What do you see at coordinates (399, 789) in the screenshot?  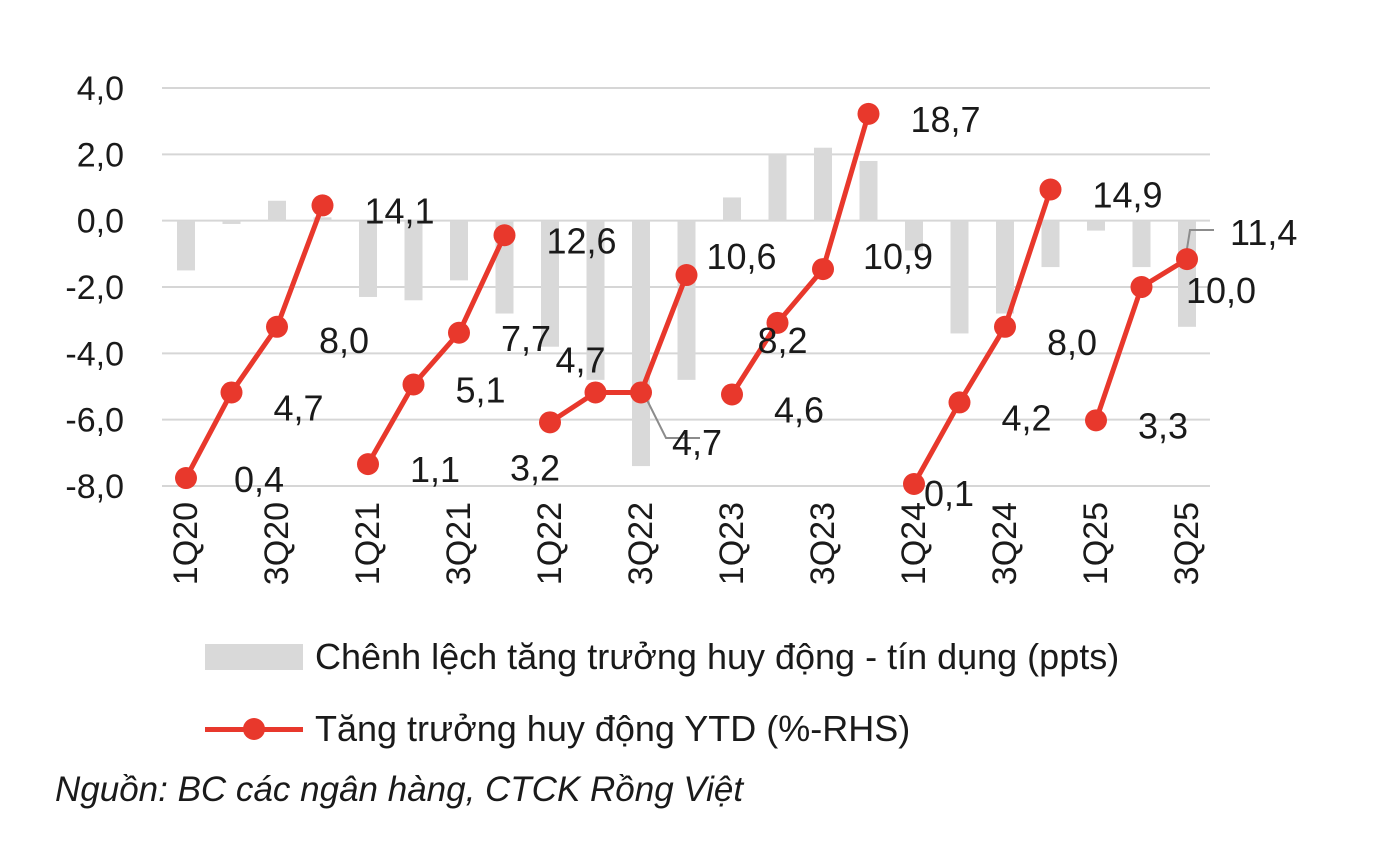 I see `source-note: Nguồn: BC các ngân hàng, CTCK Rồng Việt` at bounding box center [399, 789].